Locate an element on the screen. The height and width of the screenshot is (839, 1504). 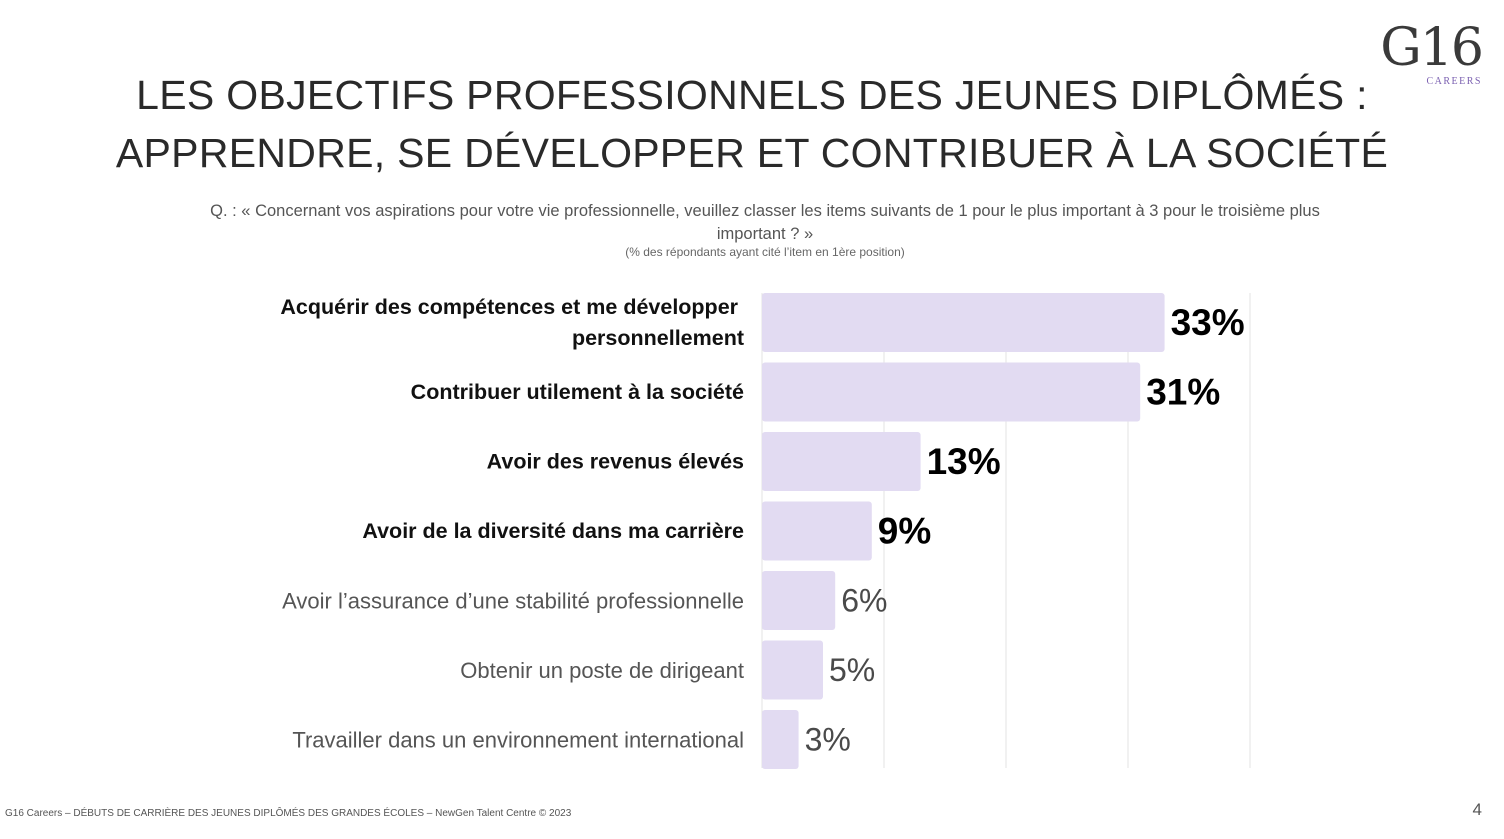
logo-subtitle: CAREERS is located at coordinates (1454, 81).